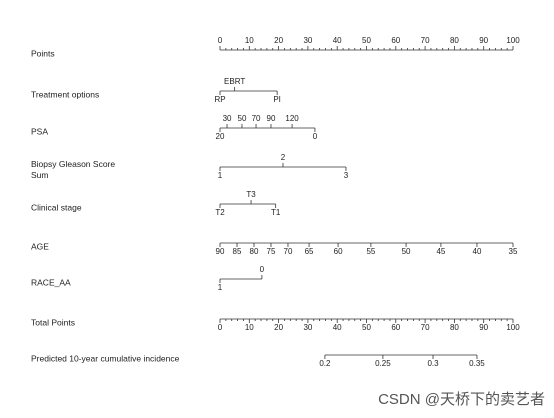  I want to click on axis-name: RACE_AA, so click(51, 282).